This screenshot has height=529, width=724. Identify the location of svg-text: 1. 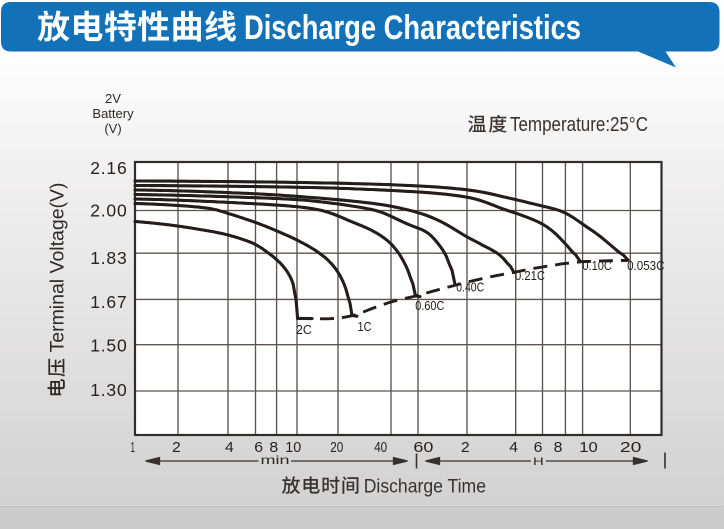
(133, 448).